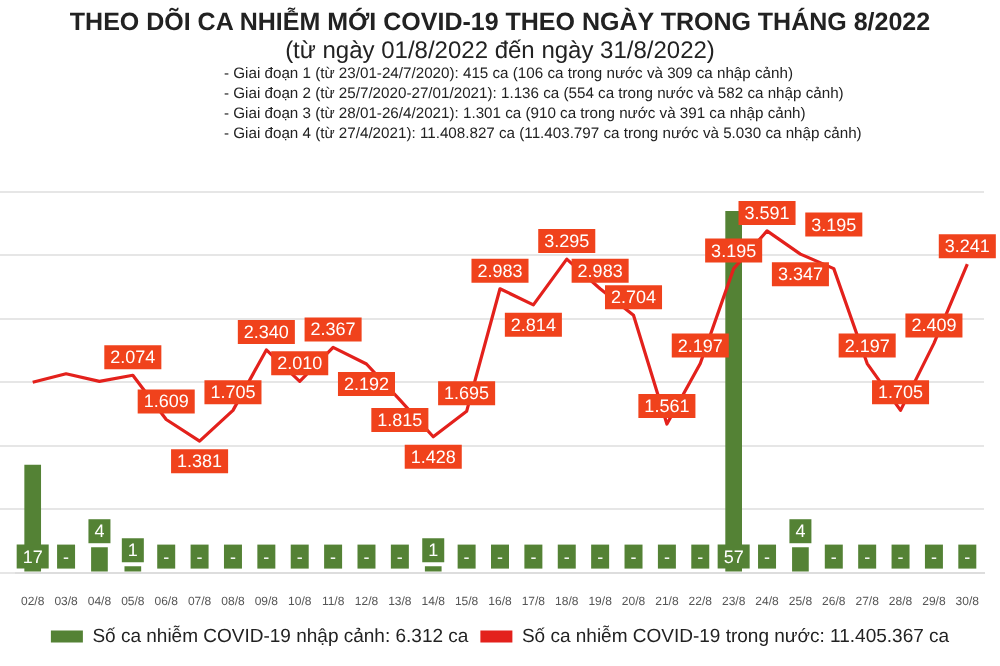 The height and width of the screenshot is (666, 1000). I want to click on data-label: 1.695, so click(467, 393).